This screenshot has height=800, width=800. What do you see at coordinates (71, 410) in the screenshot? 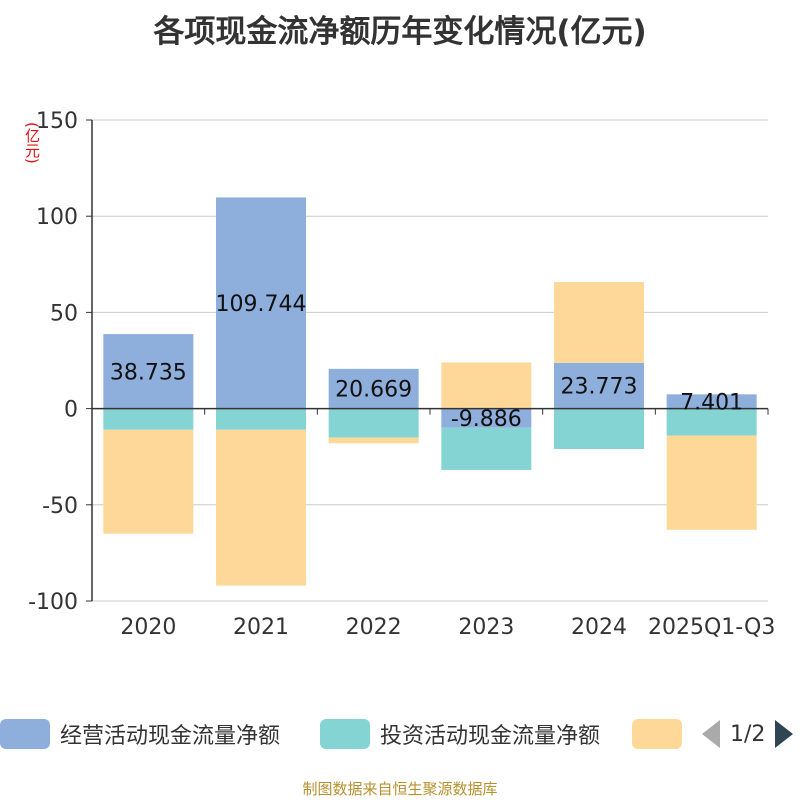
I see `y-tick-label: 0` at bounding box center [71, 410].